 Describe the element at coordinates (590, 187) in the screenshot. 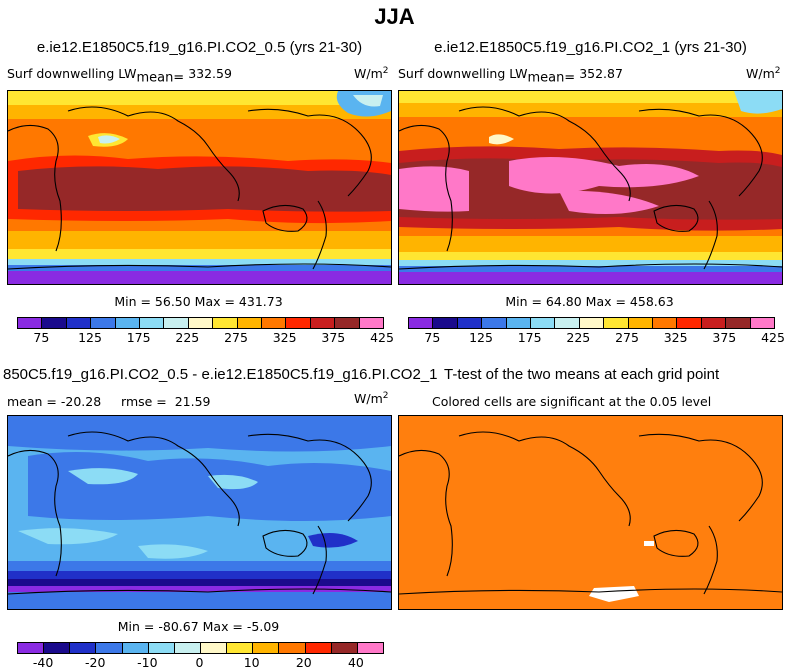

I see `panel2-map` at that location.